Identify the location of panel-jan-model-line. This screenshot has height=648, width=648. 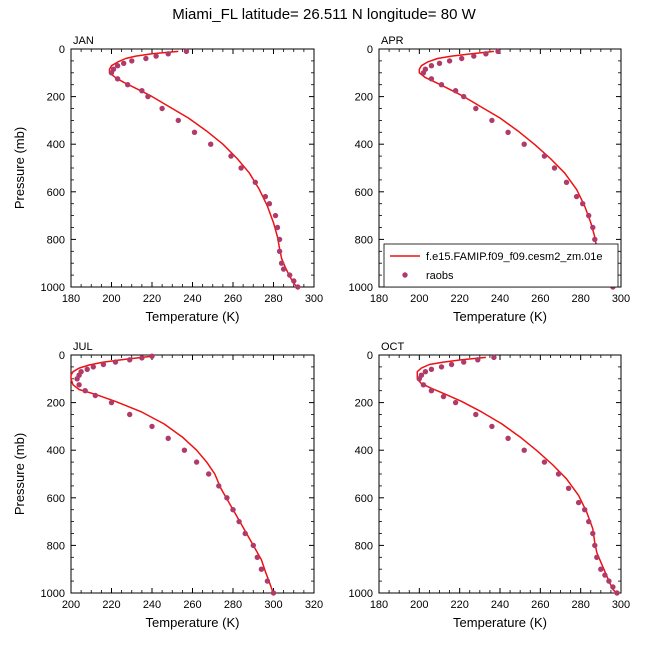
(203, 169).